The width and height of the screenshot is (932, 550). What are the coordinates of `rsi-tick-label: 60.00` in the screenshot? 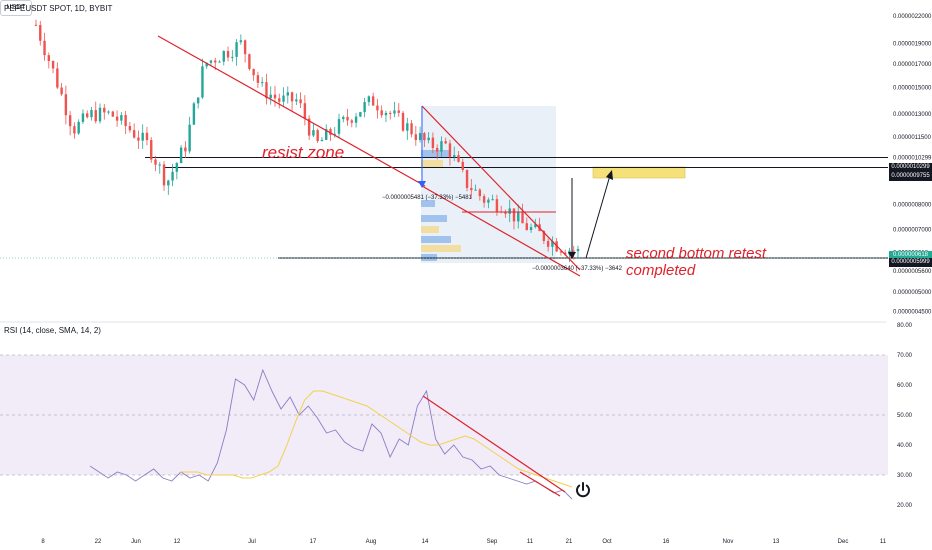 It's located at (905, 386).